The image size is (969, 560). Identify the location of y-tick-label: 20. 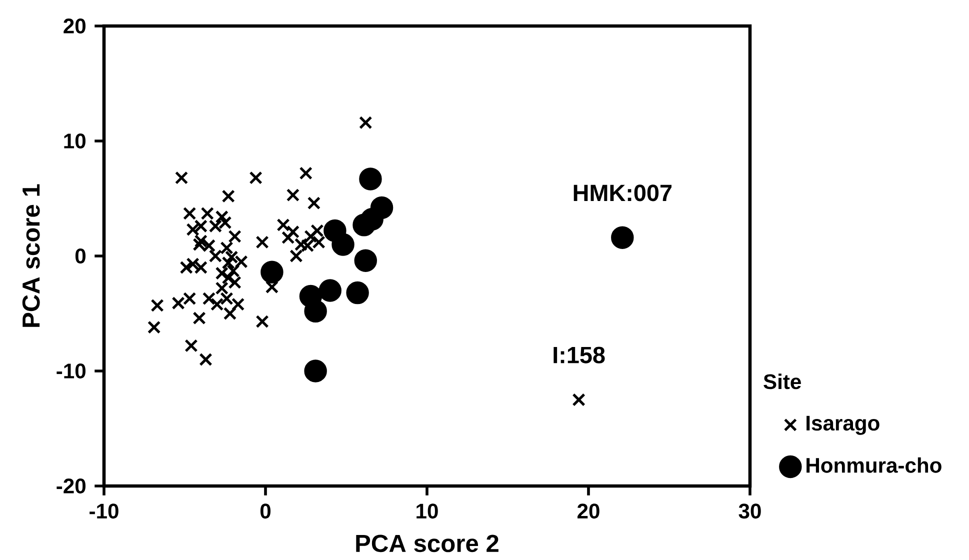
(75, 26).